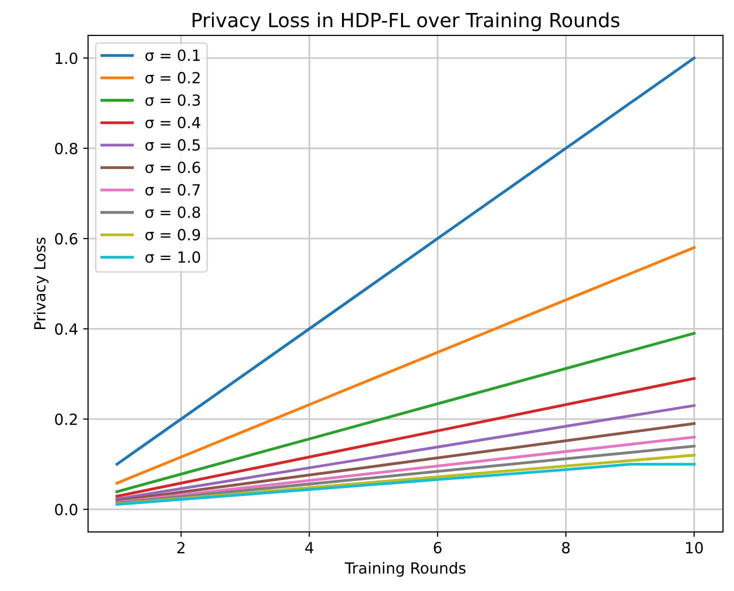 This screenshot has height=591, width=734. Describe the element at coordinates (438, 548) in the screenshot. I see `x-tick-label: 6` at that location.